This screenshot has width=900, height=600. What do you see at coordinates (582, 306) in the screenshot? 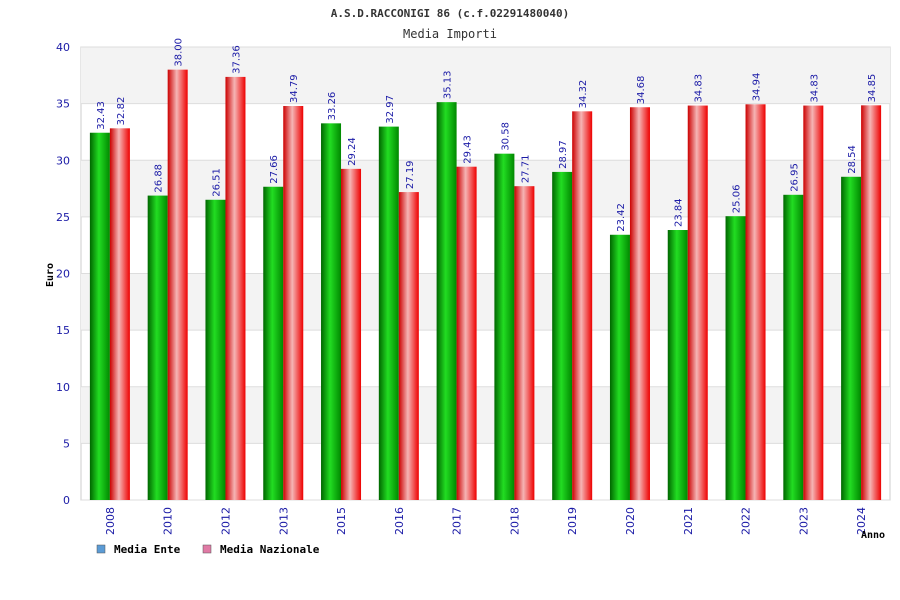
I see `bar-media-nazionale-2019` at bounding box center [582, 306].